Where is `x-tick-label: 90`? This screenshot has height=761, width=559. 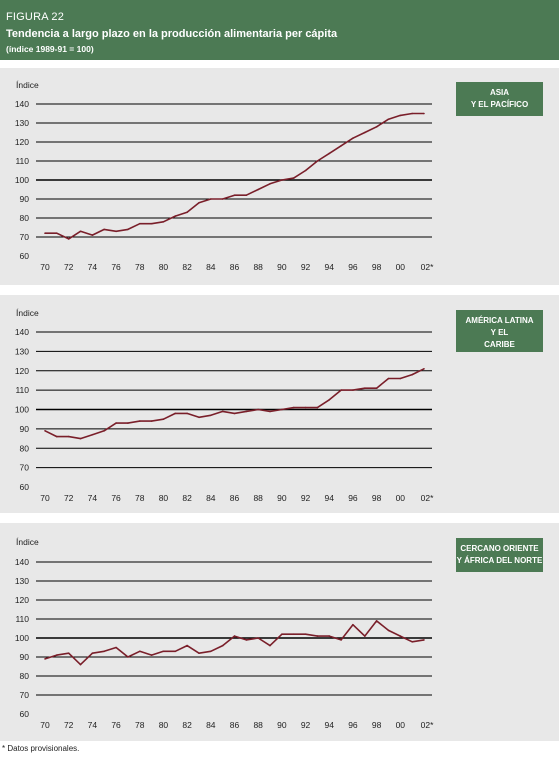
x-tick-label: 90 is located at coordinates (282, 498).